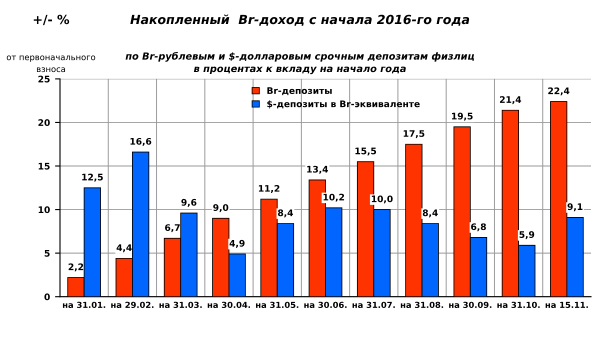  Describe the element at coordinates (269, 188) in the screenshot. I see `data-label: 11,2` at that location.